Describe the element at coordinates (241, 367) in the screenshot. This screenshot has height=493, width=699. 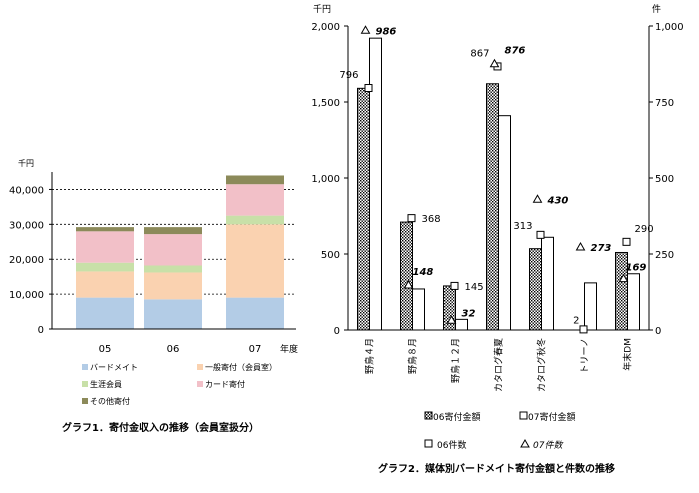
I see `chart1-legend-label: 一般寄付（会員室）` at that location.